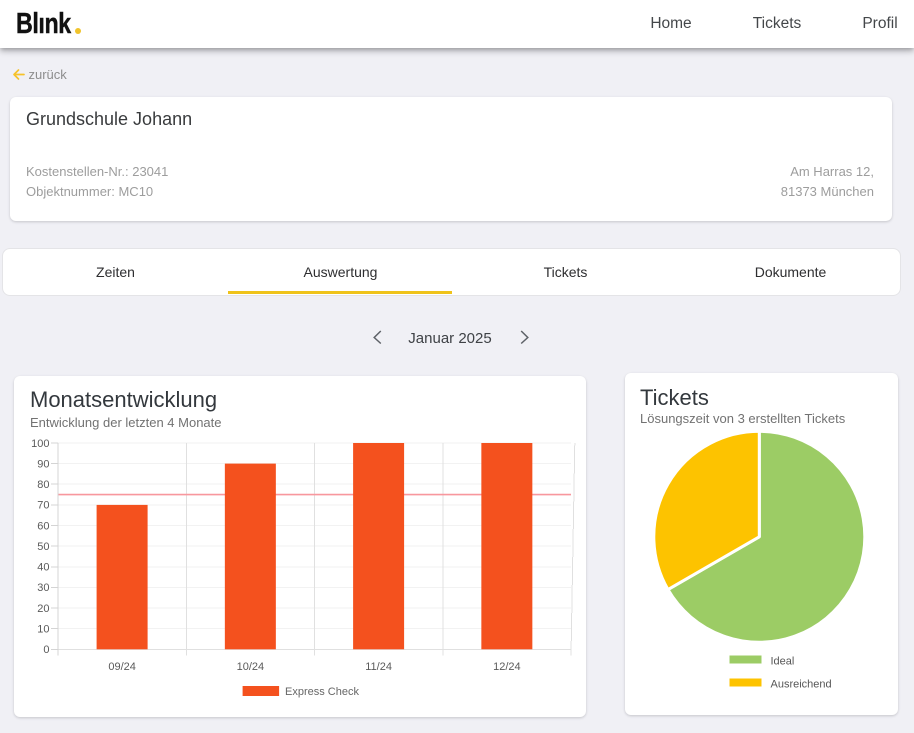 This screenshot has height=733, width=914. What do you see at coordinates (122, 667) in the screenshot?
I see `svg-text: 09/24` at bounding box center [122, 667].